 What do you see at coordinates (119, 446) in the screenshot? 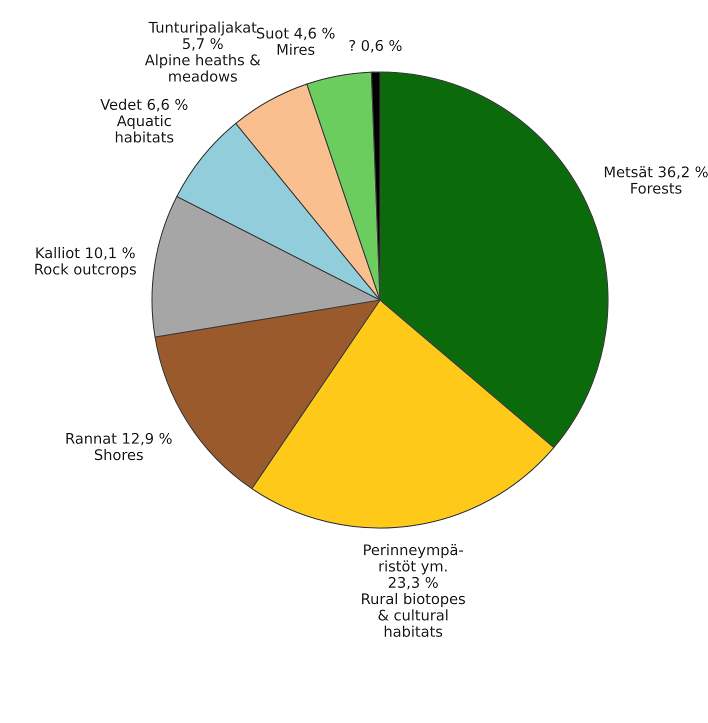
I see `slice-label: Rannat 12,9 % Shores` at bounding box center [119, 446].